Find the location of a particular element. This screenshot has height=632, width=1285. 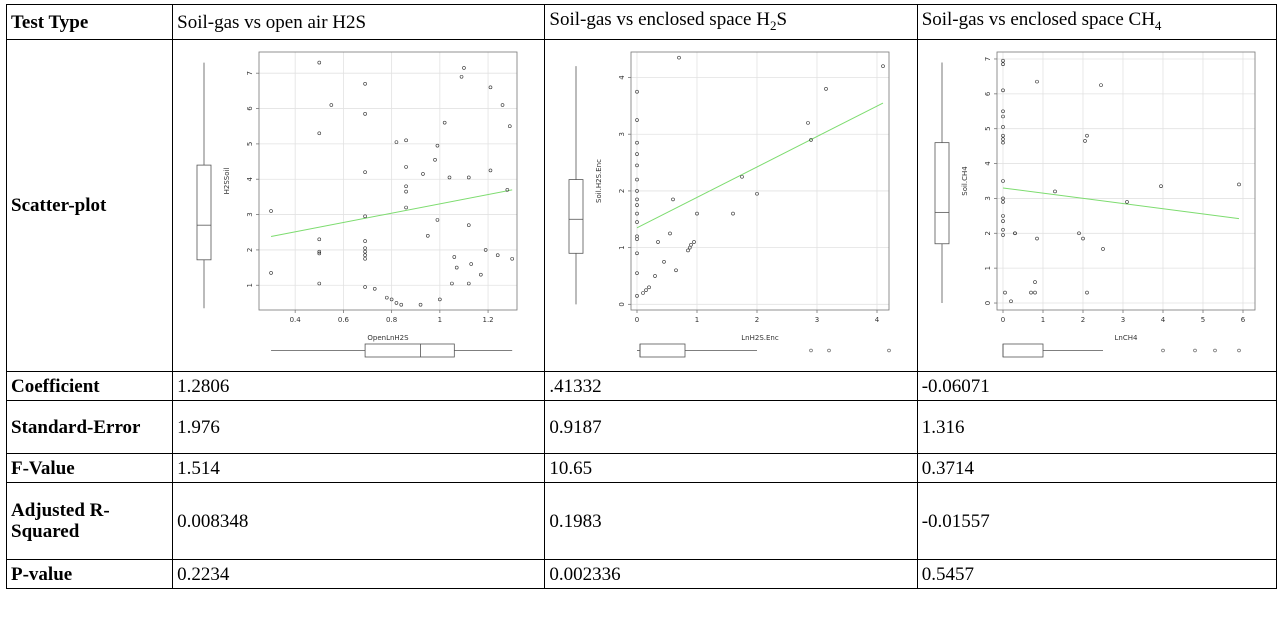

y-tick-label: 6 is located at coordinates (988, 93).